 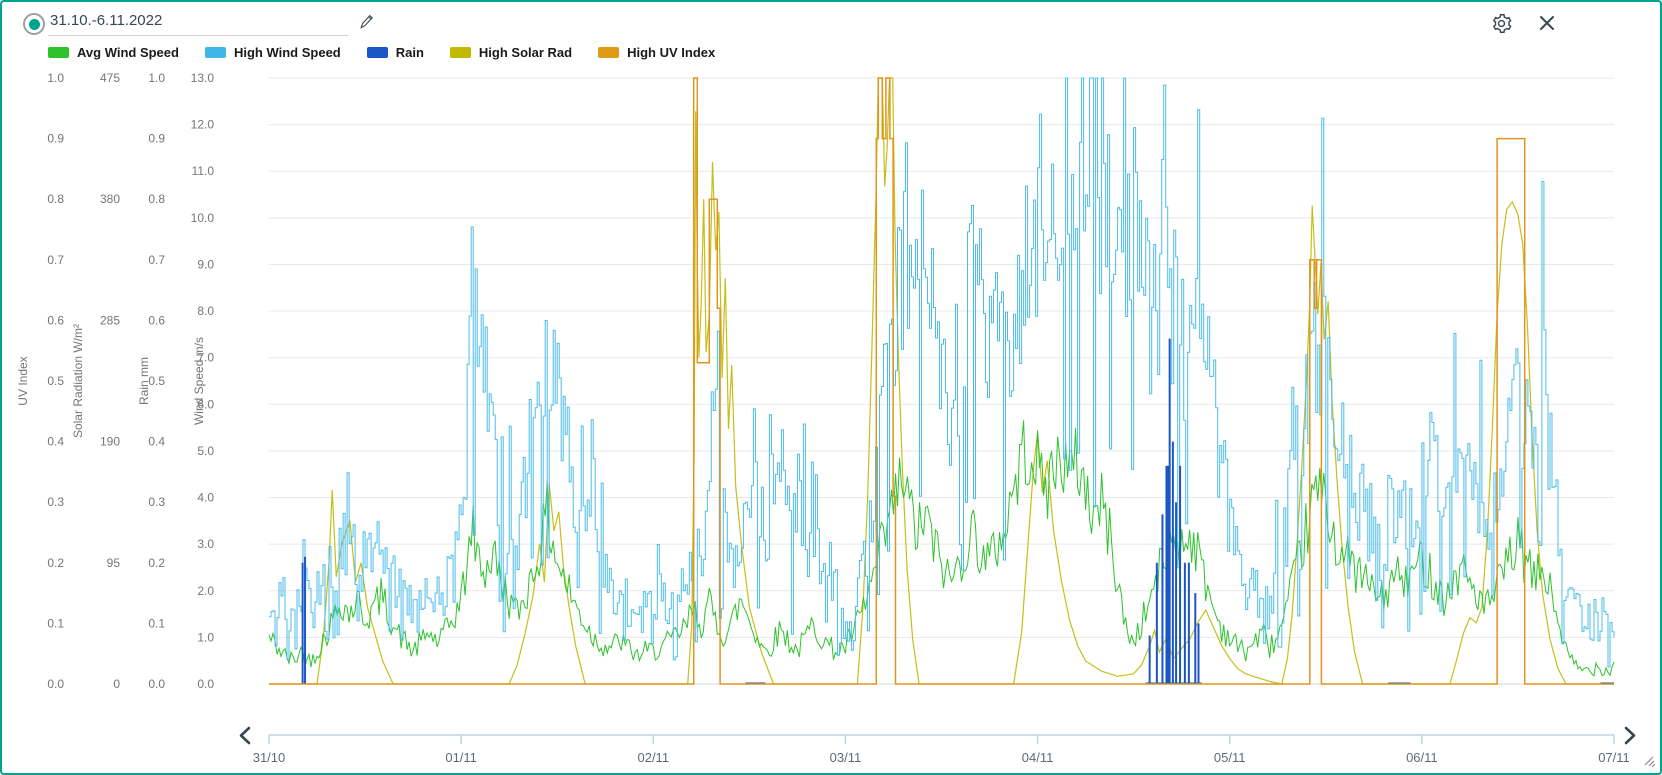 I want to click on wind-axis-tick: 11.0, so click(x=203, y=171).